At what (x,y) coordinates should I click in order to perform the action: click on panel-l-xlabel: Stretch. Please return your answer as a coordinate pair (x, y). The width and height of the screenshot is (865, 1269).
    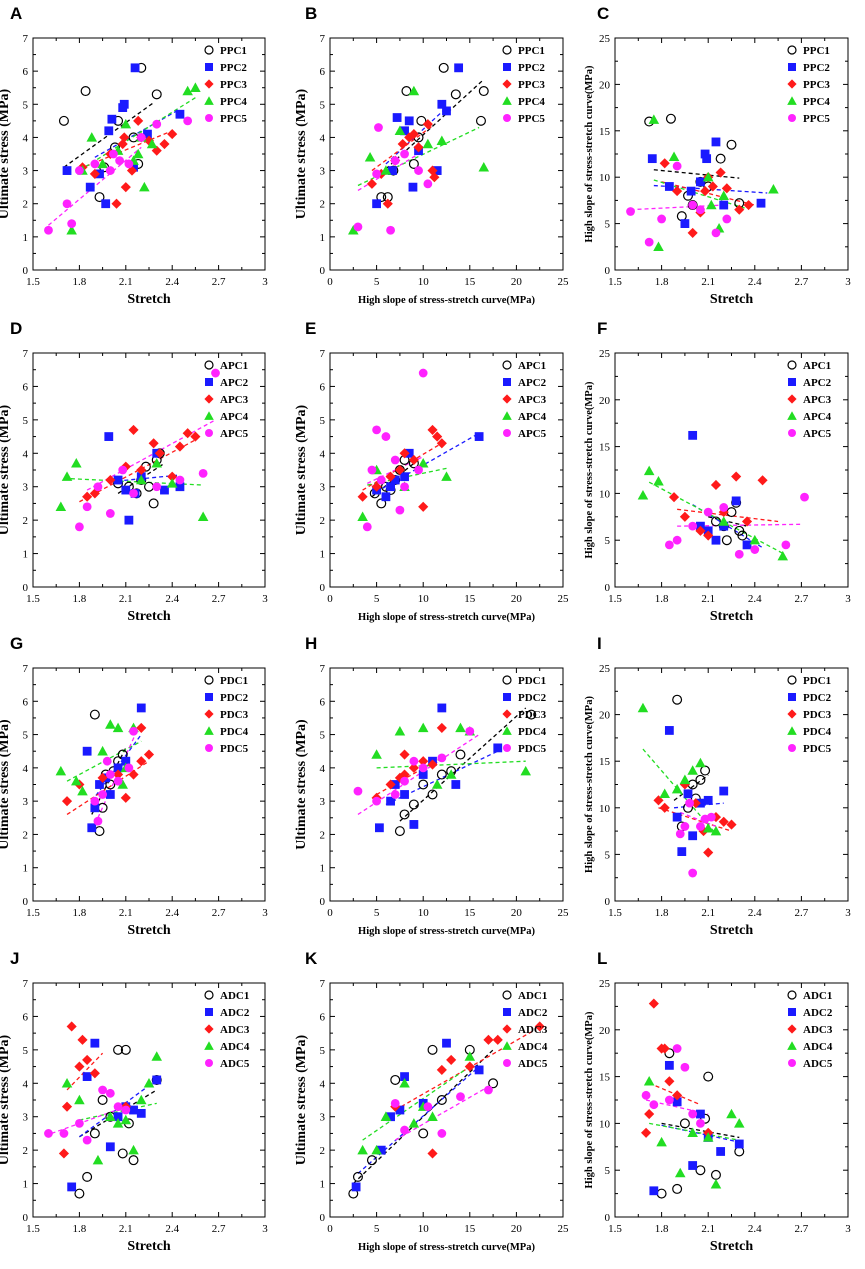
    Looking at the image, I should click on (731, 1246).